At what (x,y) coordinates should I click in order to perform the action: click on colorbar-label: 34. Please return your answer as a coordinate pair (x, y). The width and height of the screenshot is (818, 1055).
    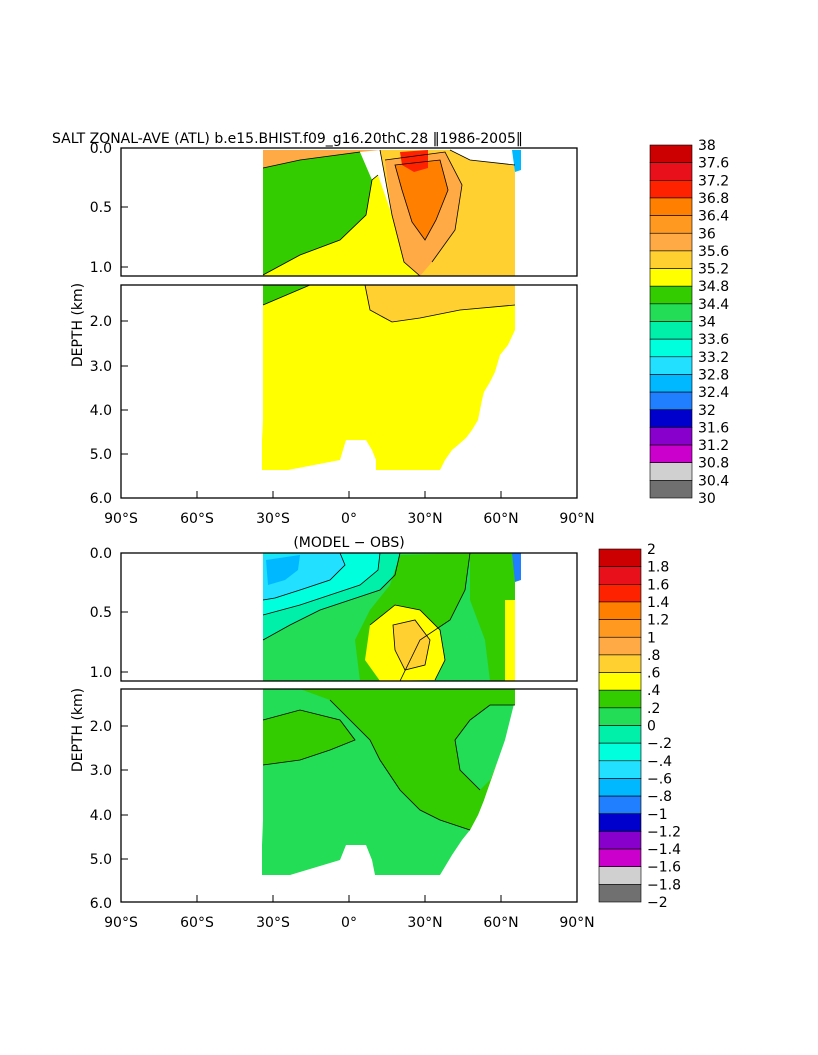
    Looking at the image, I should click on (707, 323).